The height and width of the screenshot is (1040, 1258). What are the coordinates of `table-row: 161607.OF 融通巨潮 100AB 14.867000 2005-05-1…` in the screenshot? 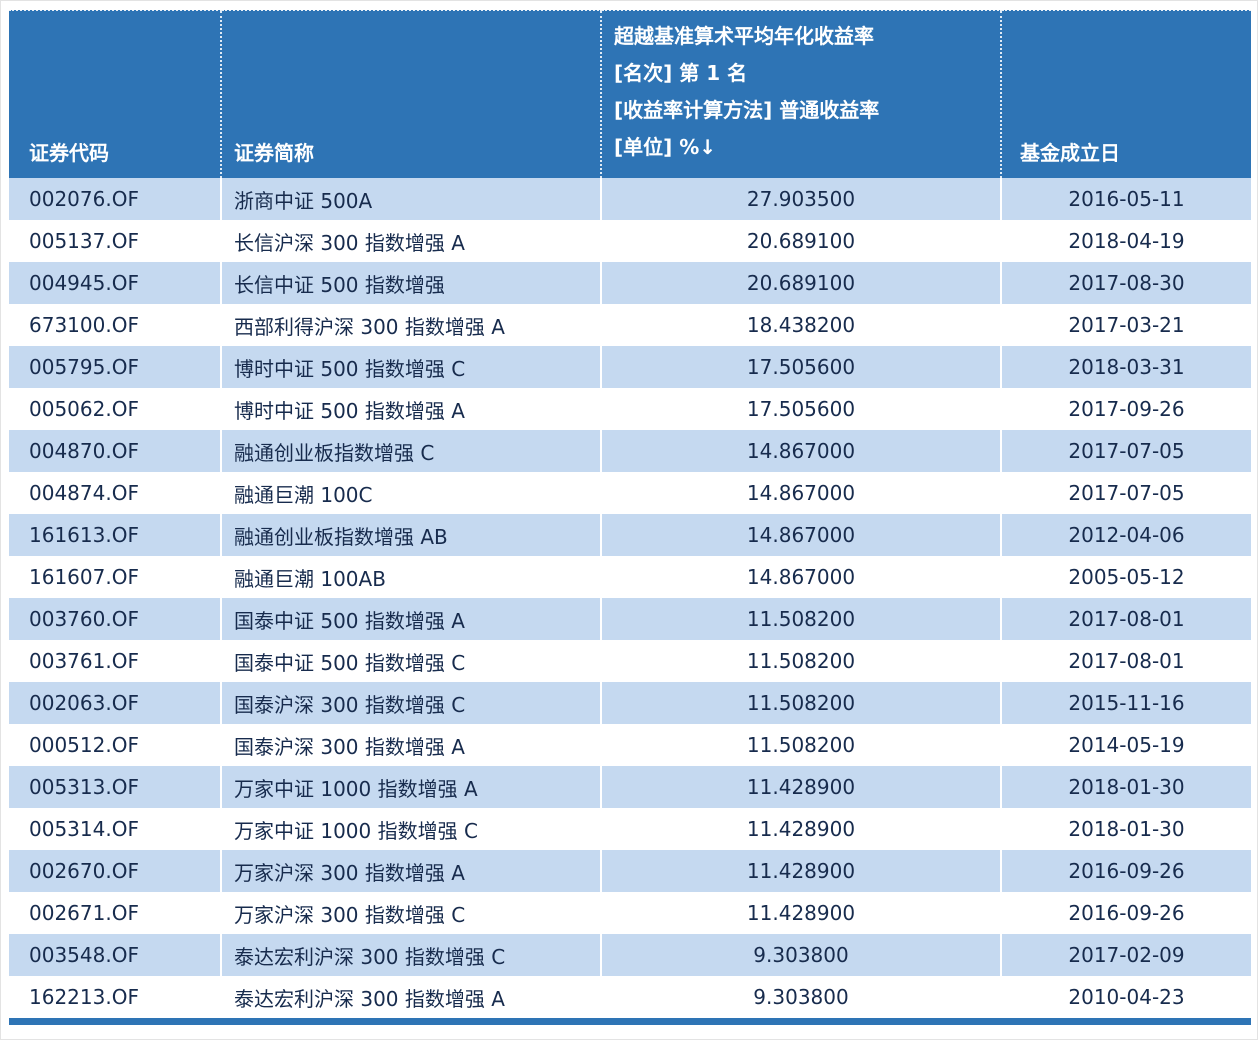 It's located at (630, 577).